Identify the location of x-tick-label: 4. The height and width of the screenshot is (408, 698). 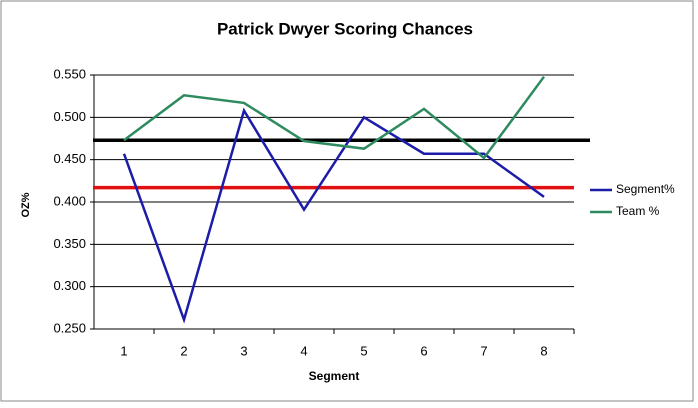
(303, 350).